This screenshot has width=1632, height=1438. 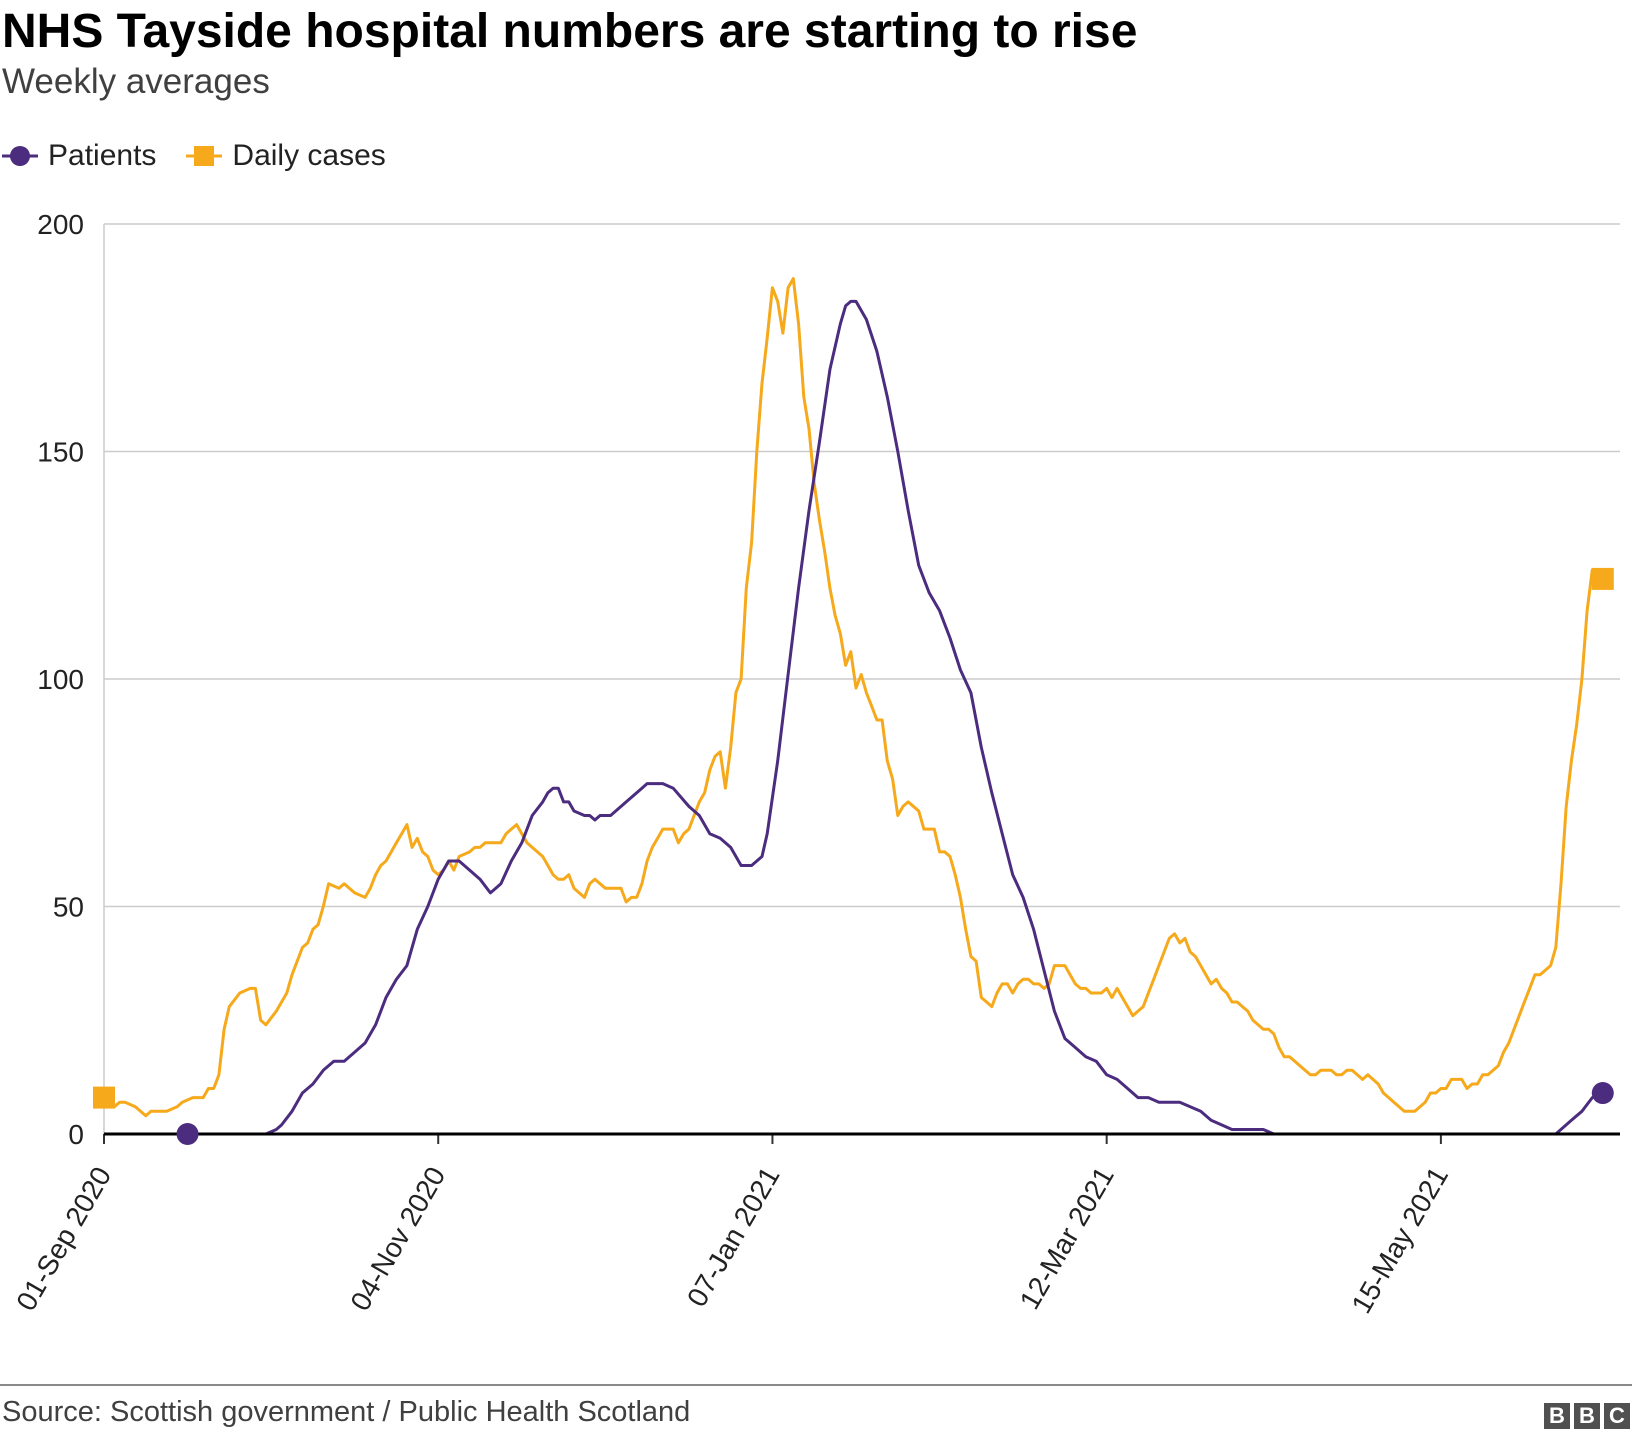 I want to click on x-tick-label: 07-Jan 2021, so click(x=733, y=1237).